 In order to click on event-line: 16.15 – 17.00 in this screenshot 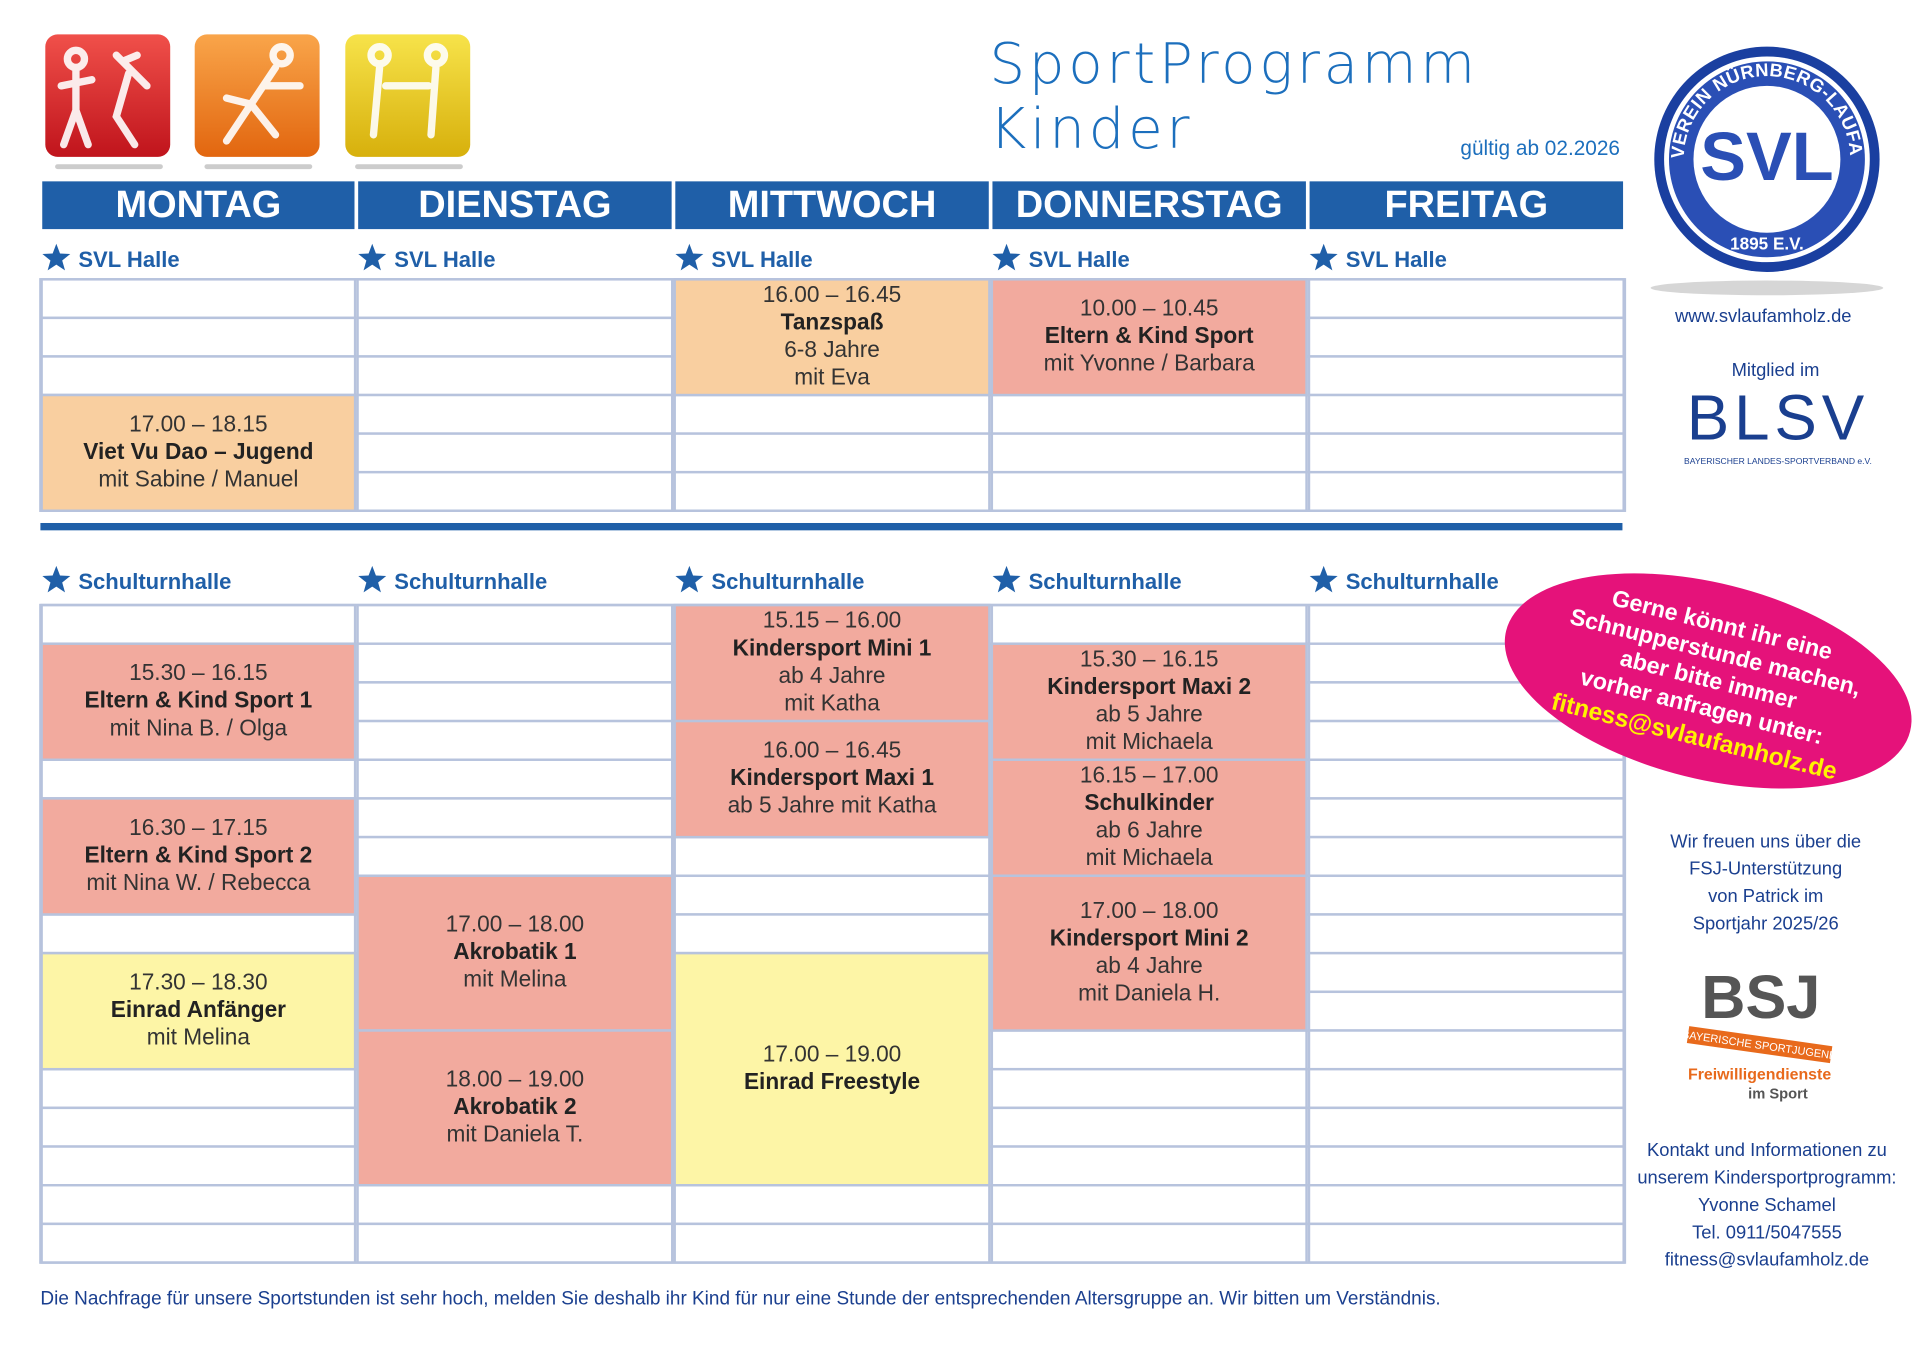, I will do `click(1149, 774)`.